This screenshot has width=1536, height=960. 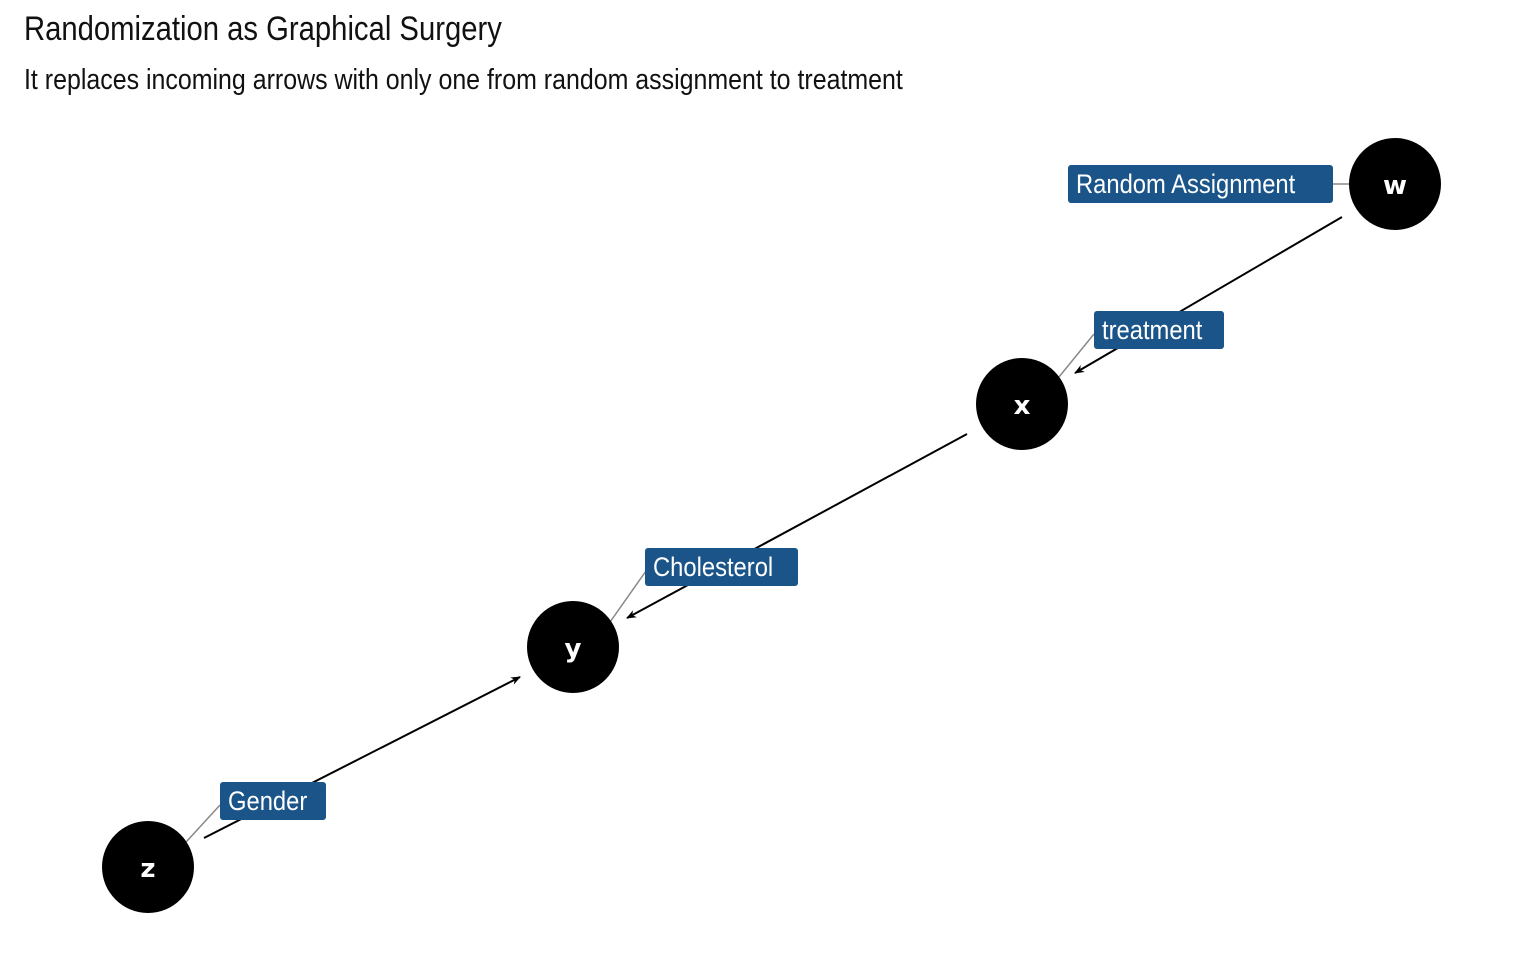 I want to click on label-gender: Gender, so click(x=273, y=801).